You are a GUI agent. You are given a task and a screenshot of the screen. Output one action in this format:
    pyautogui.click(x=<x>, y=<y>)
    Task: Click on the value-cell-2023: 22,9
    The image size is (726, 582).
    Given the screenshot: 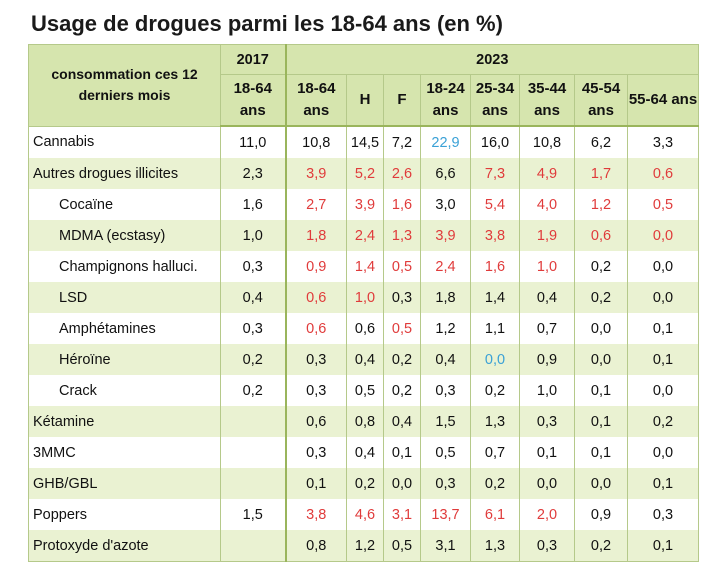 What is the action you would take?
    pyautogui.click(x=445, y=142)
    